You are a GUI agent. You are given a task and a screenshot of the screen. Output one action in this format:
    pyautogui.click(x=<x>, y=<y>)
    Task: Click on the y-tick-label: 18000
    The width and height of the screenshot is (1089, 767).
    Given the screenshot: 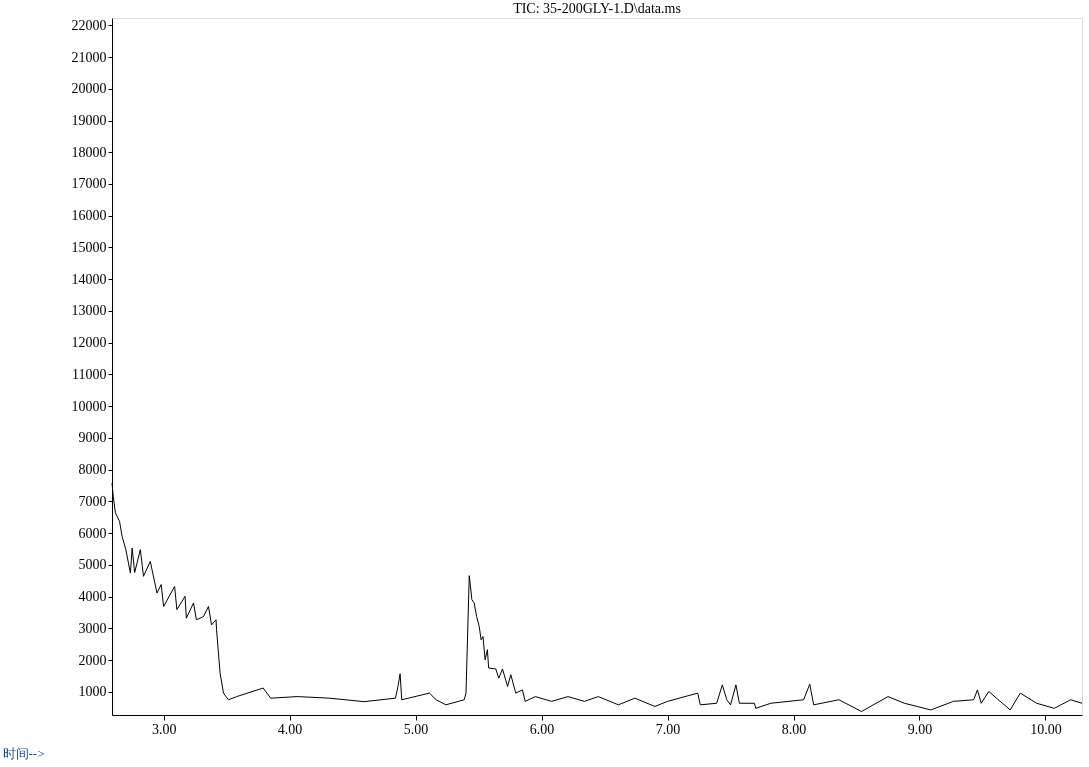 What is the action you would take?
    pyautogui.click(x=89, y=152)
    